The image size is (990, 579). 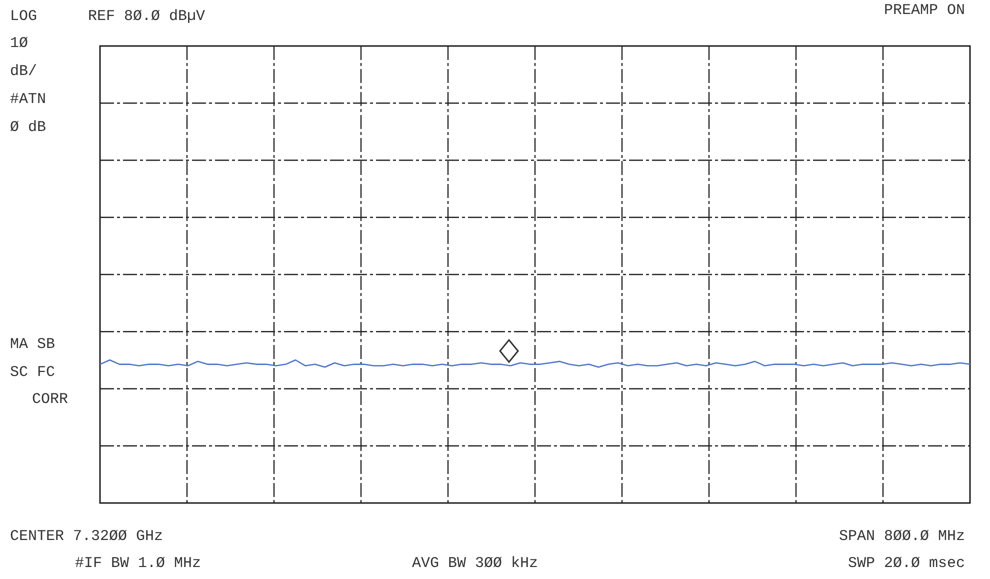 What do you see at coordinates (33, 344) in the screenshot?
I see `text: MA SB` at bounding box center [33, 344].